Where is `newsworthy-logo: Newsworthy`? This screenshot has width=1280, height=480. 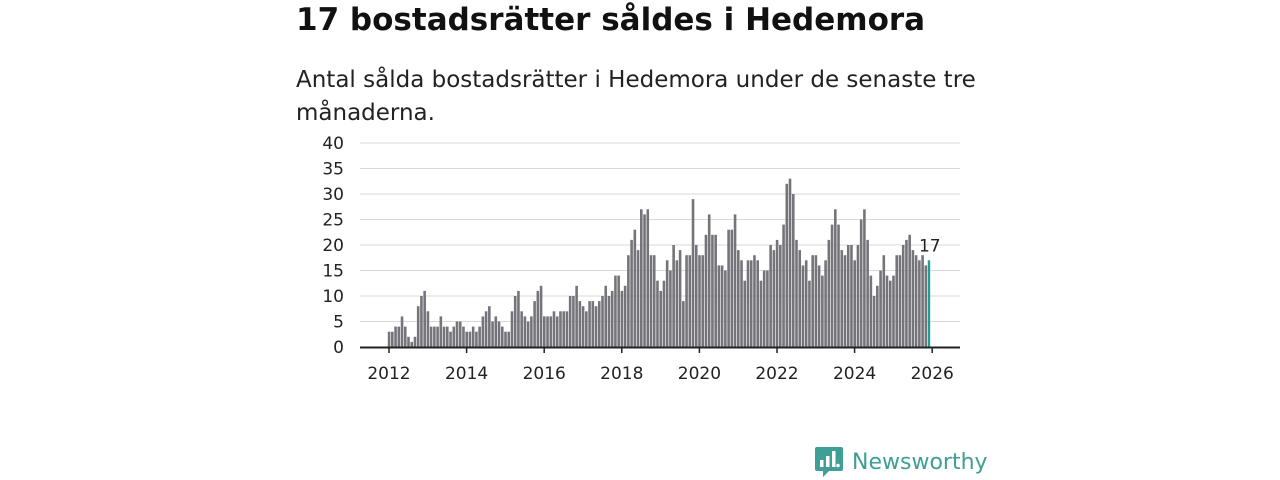
newsworthy-logo: Newsworthy is located at coordinates (901, 462).